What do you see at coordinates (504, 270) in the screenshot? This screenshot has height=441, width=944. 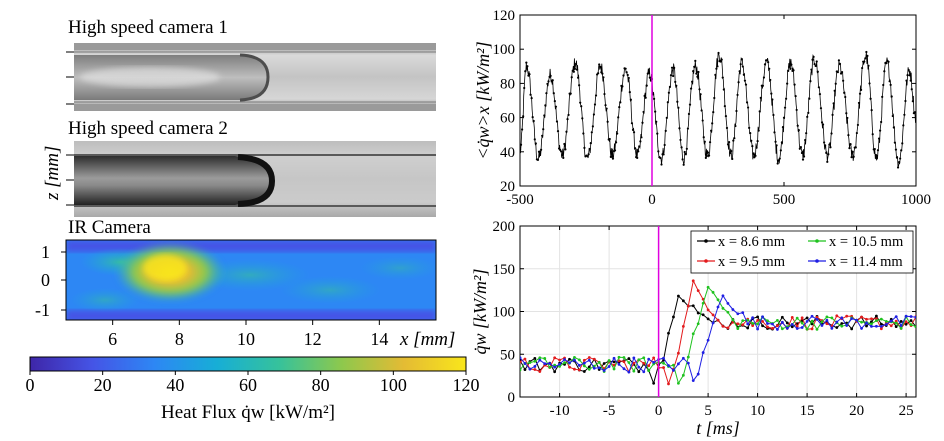 I see `y-tick-label: 150` at bounding box center [504, 270].